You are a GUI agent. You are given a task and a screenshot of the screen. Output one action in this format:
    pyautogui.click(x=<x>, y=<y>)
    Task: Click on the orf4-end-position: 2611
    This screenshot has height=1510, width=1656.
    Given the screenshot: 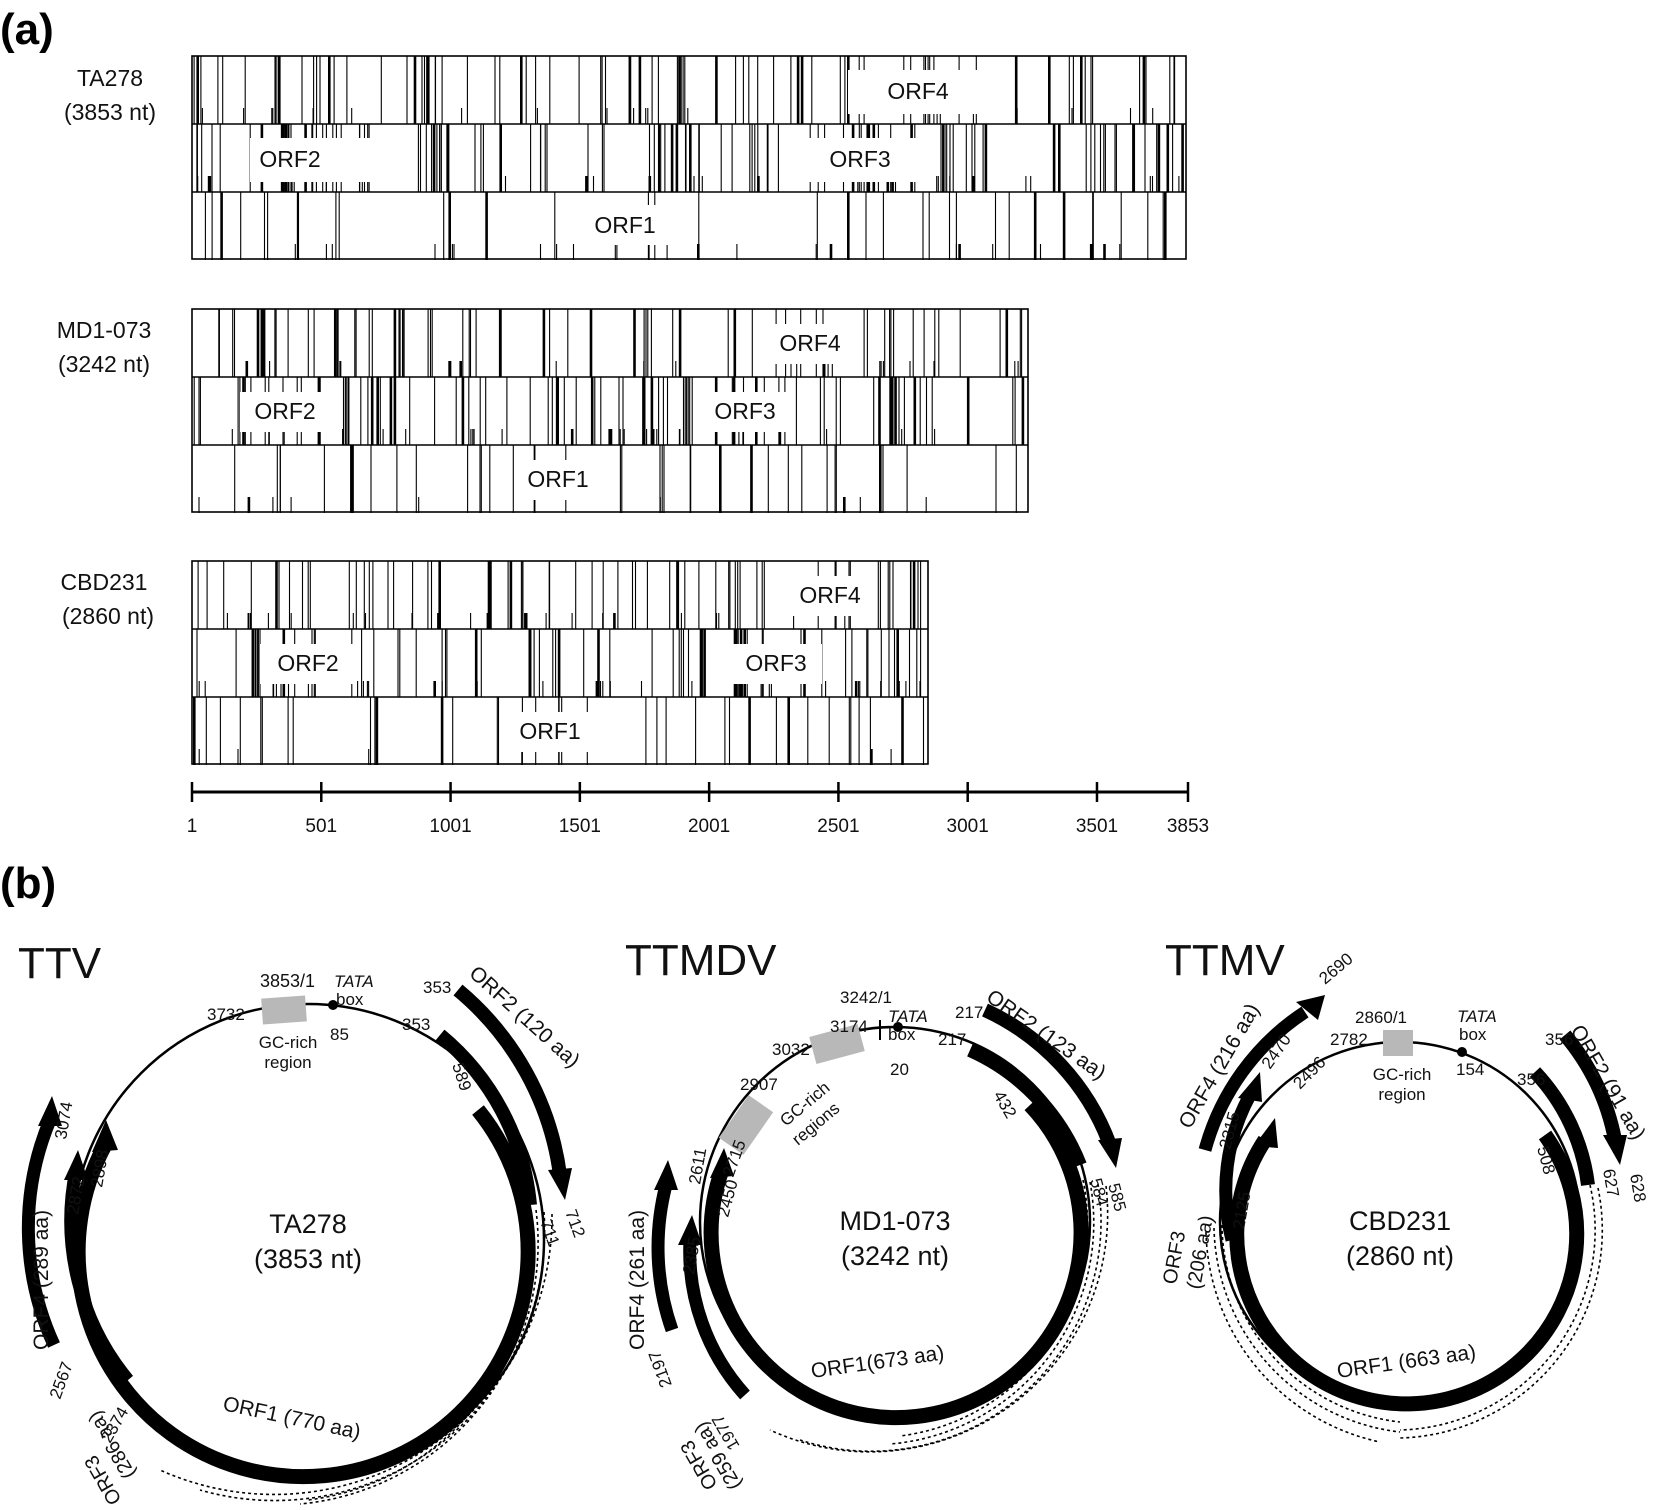 What is the action you would take?
    pyautogui.click(x=697, y=1165)
    